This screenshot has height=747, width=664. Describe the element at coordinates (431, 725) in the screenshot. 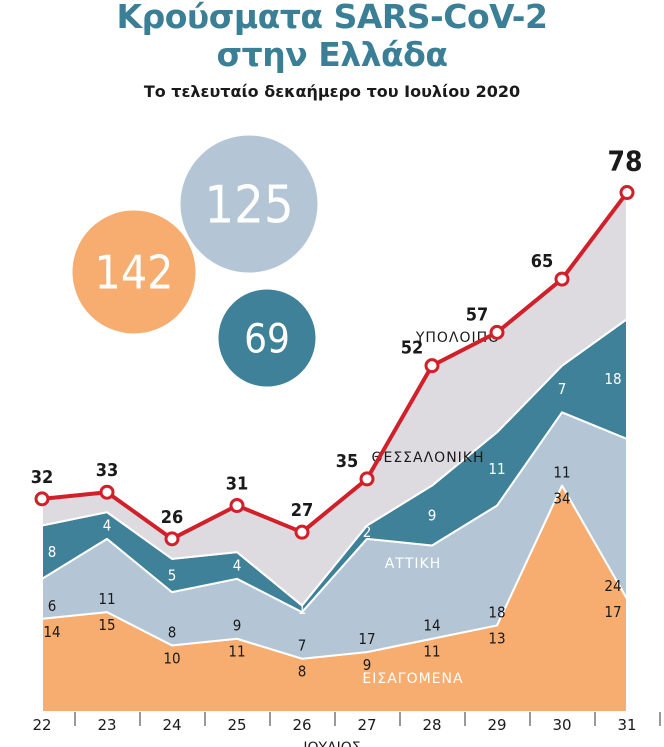

I see `x-tick-label: 28` at that location.